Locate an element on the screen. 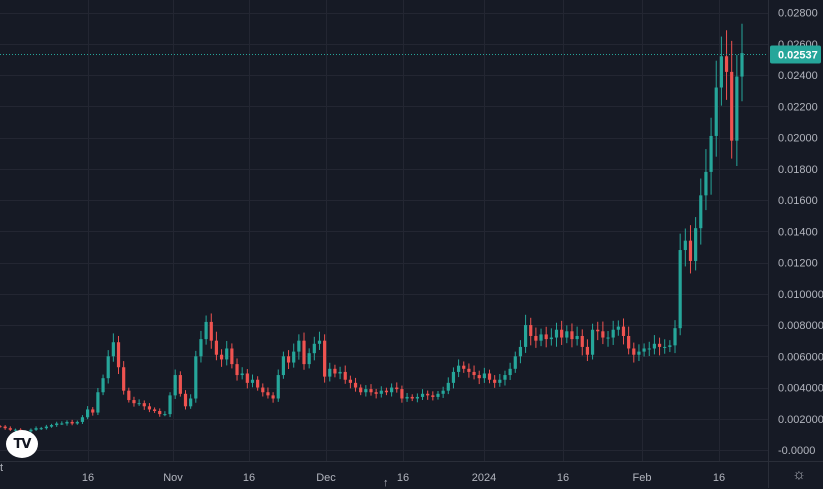  time-axis-partial-label: t is located at coordinates (2, 468).